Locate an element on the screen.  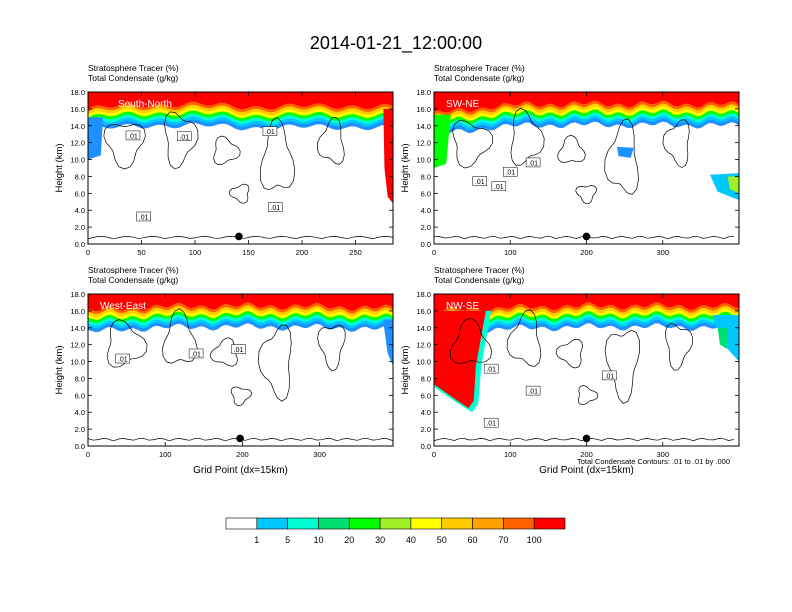
x-tick-label: 50 is located at coordinates (141, 252).